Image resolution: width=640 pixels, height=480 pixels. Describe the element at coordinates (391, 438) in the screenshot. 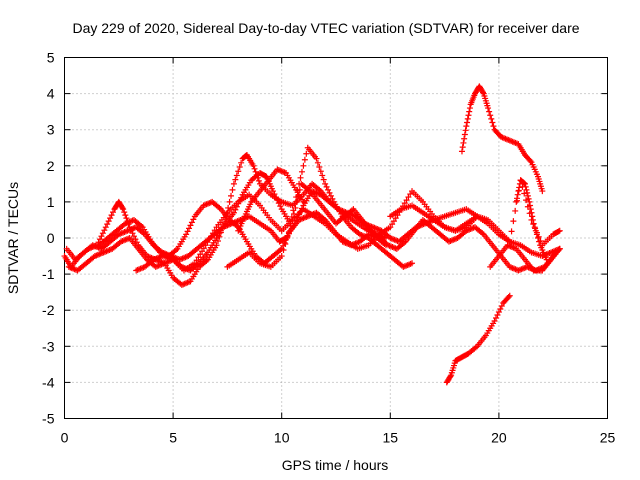

I see `x-tick-label: 15` at that location.